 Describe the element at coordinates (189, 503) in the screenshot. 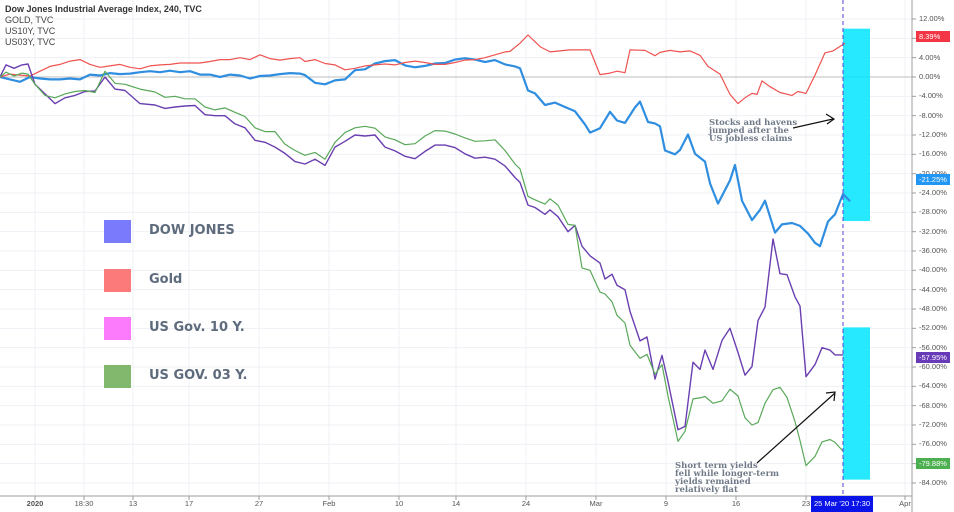

I see `time-axis-label: 17` at that location.